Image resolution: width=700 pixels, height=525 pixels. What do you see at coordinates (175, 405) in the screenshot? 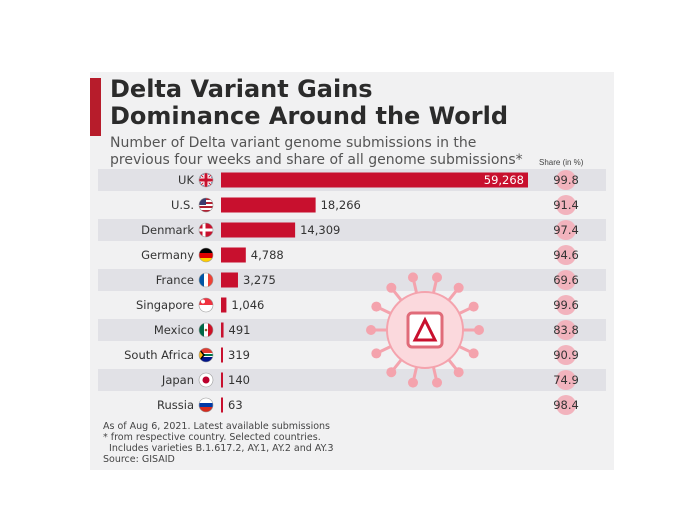
I see `category-label: Russia` at bounding box center [175, 405].